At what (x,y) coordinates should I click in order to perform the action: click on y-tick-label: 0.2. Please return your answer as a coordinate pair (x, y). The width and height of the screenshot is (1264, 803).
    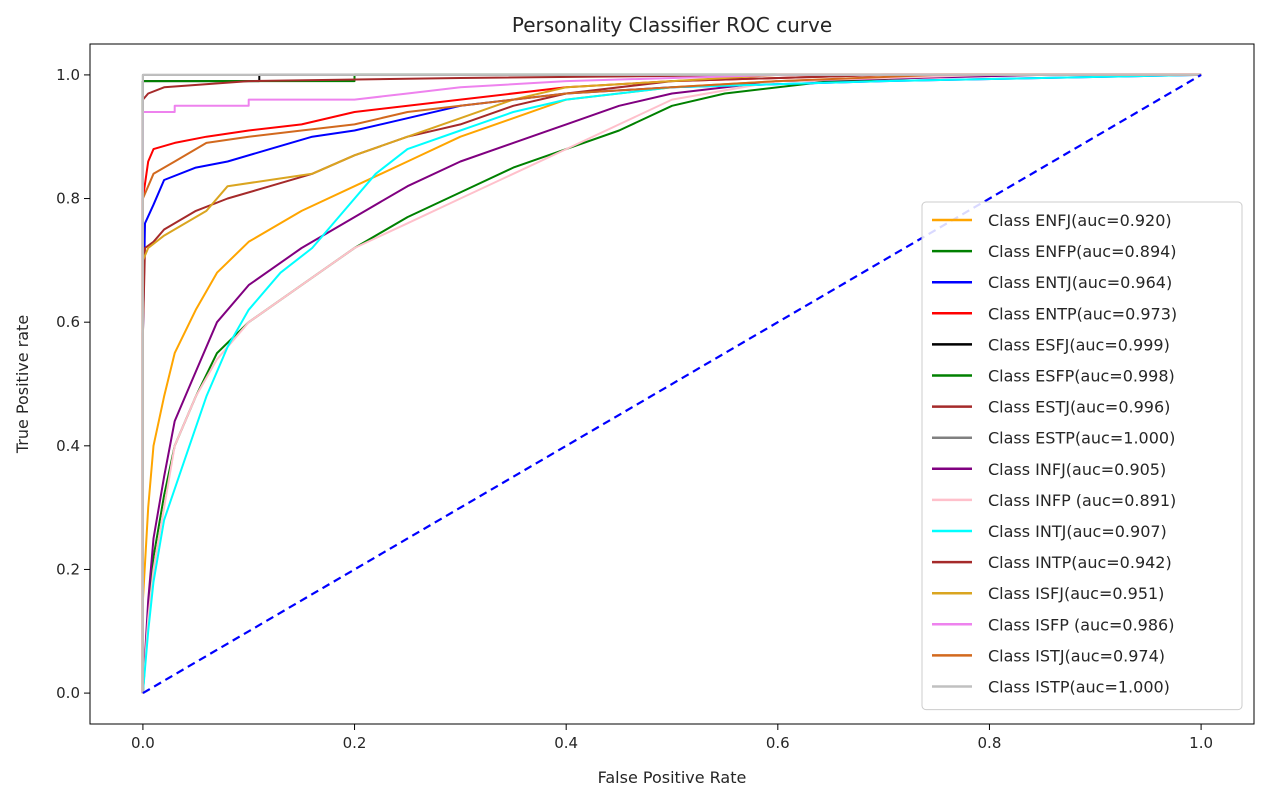
    Looking at the image, I should click on (68, 569).